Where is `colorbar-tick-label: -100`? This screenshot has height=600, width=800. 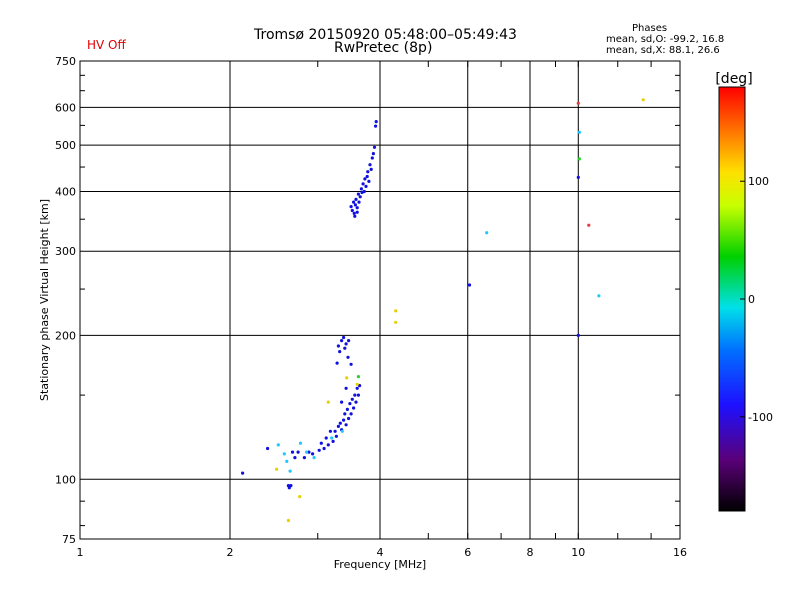
colorbar-tick-label: -100 is located at coordinates (760, 417).